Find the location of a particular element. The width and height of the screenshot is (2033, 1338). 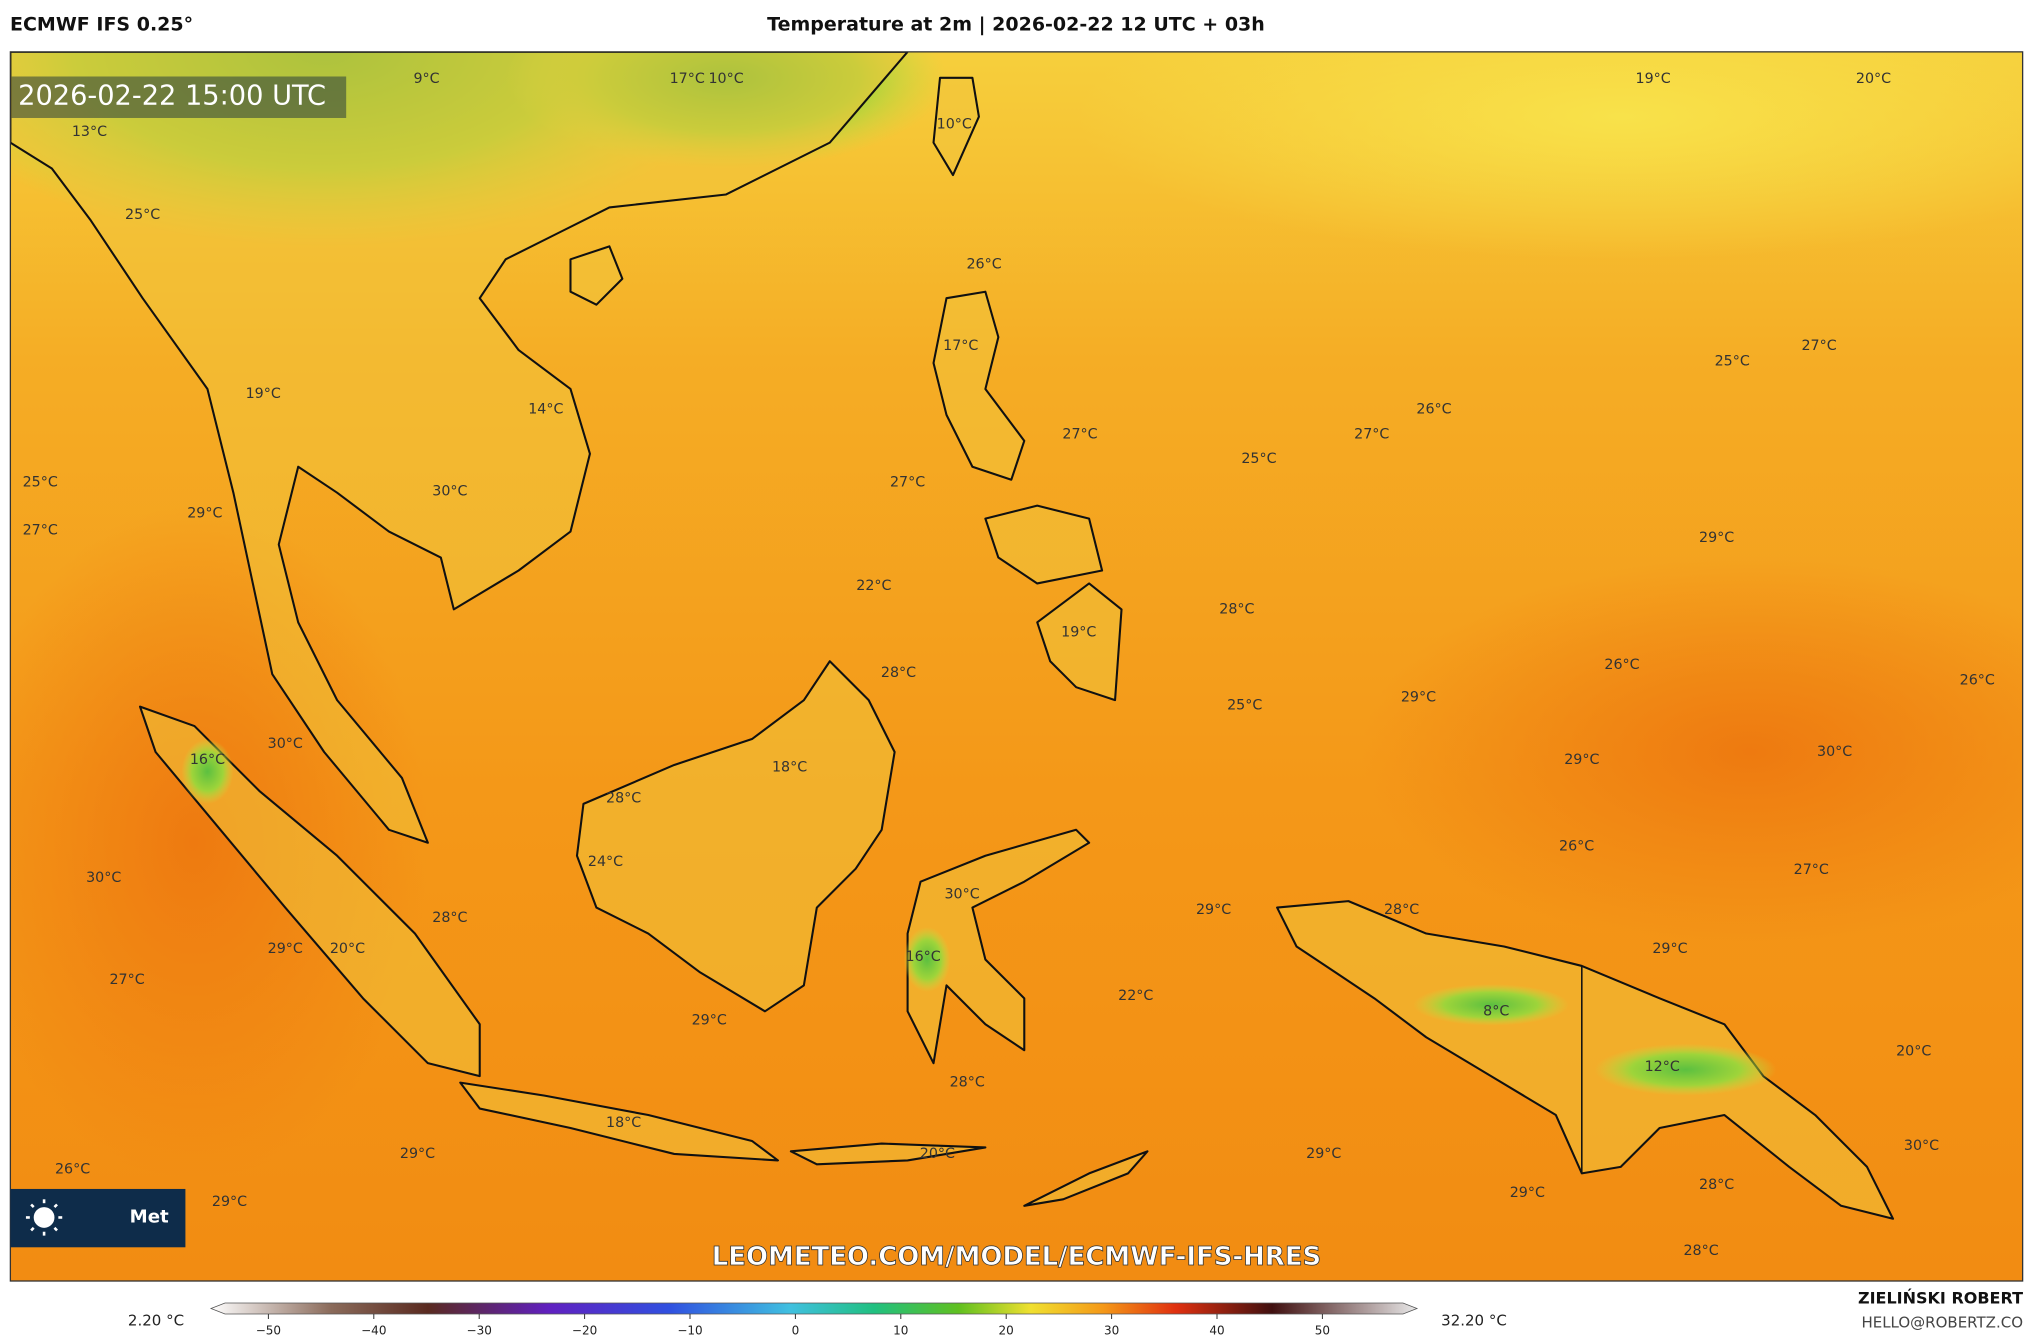

colorbar-tick-label: −50 is located at coordinates (268, 1331).